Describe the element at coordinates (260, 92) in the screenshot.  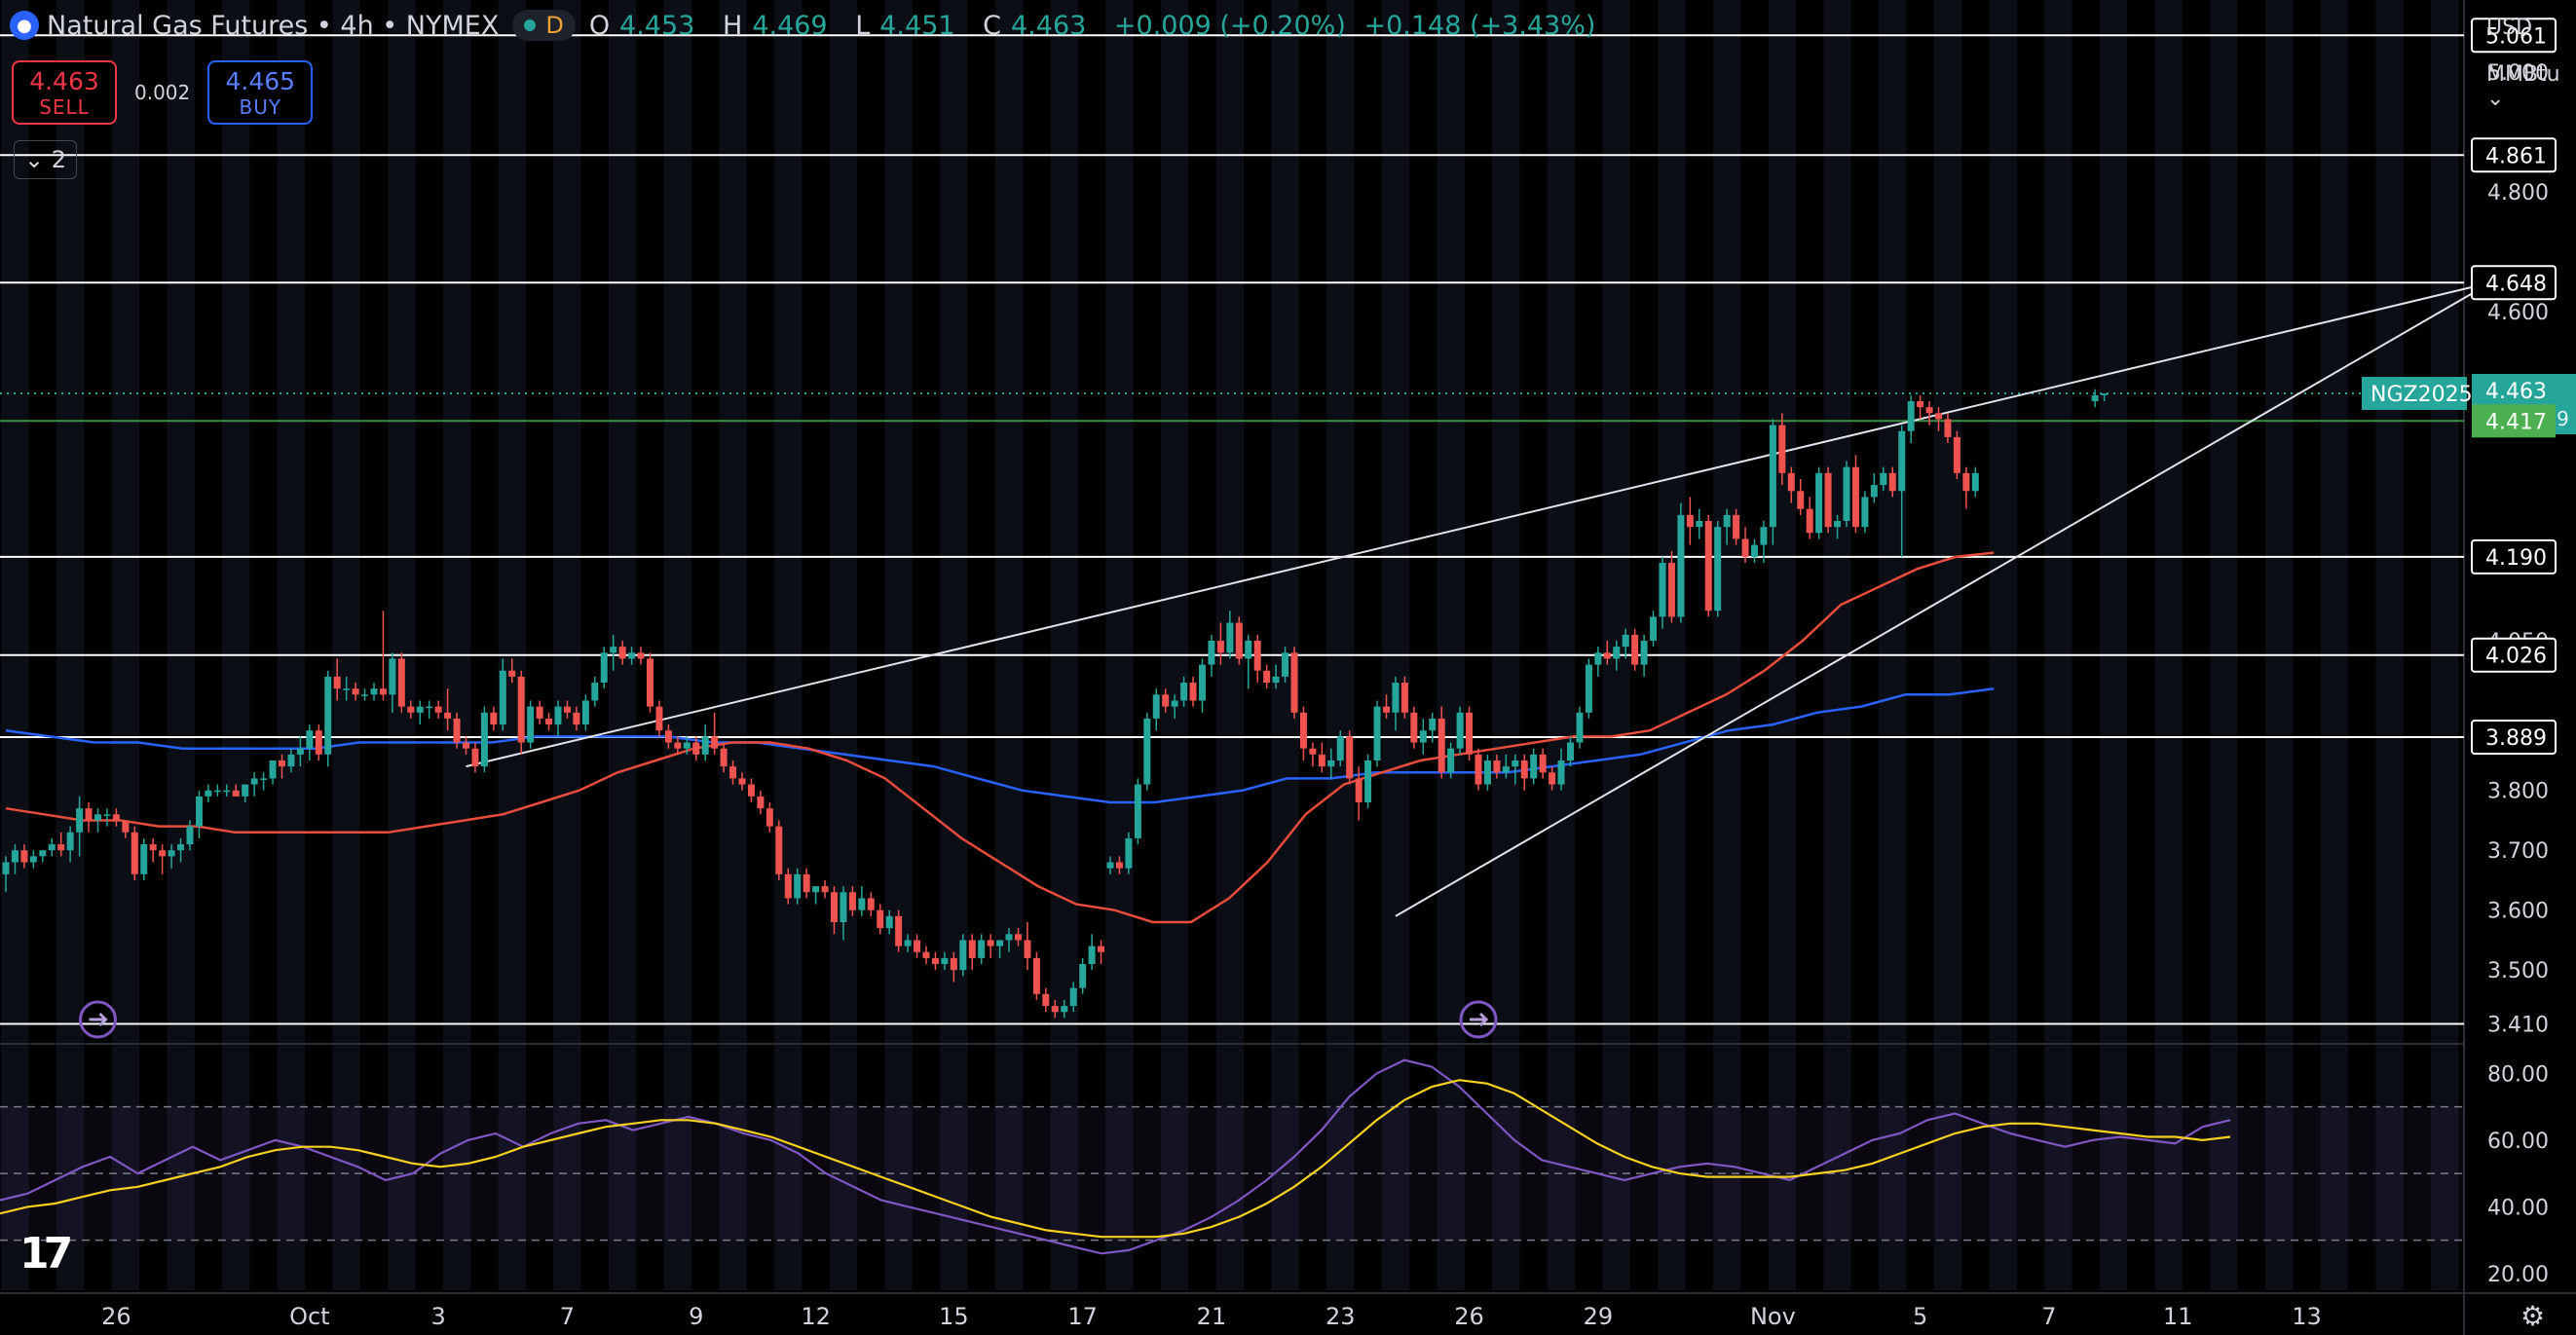
I see `buy-button: 4.465 BUY` at that location.